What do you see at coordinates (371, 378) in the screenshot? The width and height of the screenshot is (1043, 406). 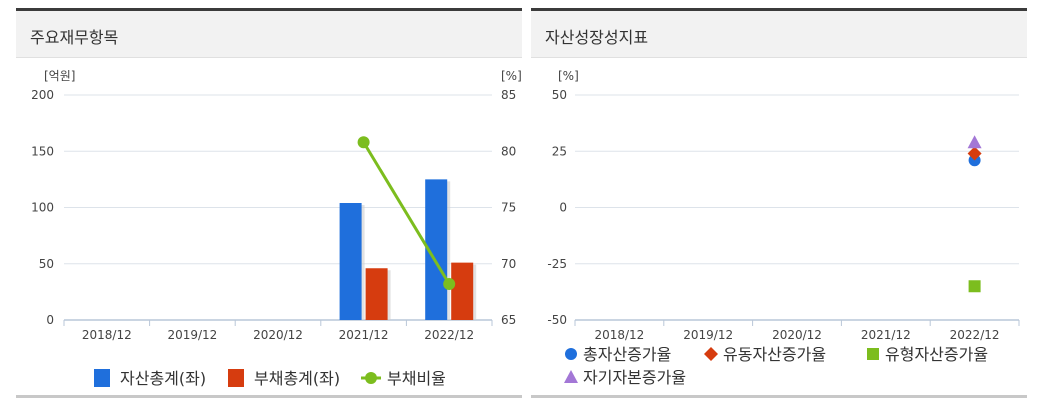 I see `legend-dot` at bounding box center [371, 378].